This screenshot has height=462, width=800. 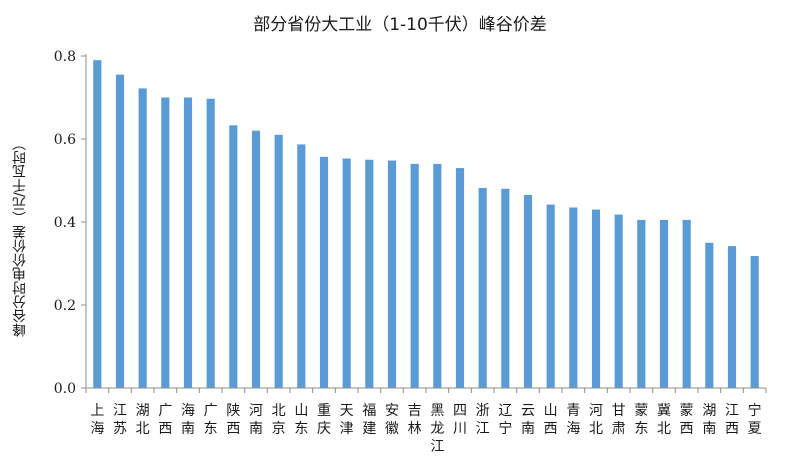 What do you see at coordinates (732, 420) in the screenshot?
I see `x-category-label-28: 江西` at bounding box center [732, 420].